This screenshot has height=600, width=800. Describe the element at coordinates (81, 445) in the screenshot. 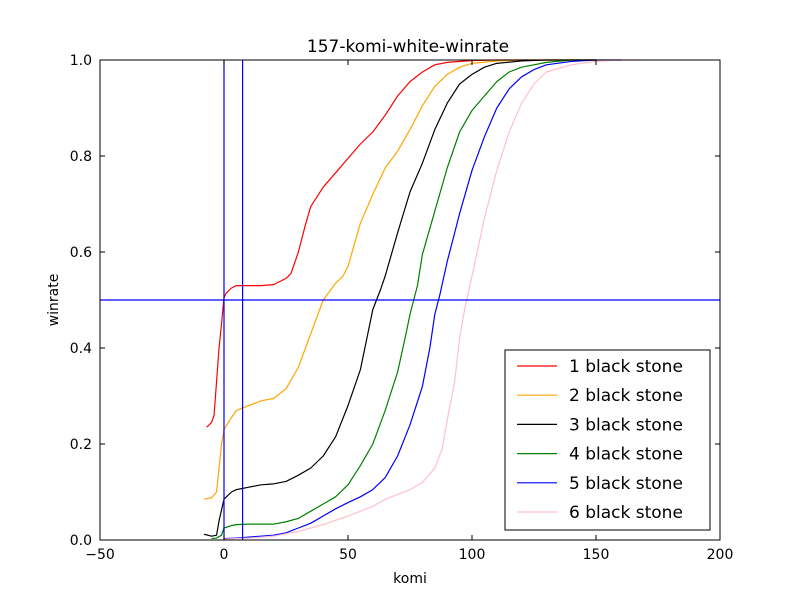

I see `y-tick-label: 0.2` at that location.